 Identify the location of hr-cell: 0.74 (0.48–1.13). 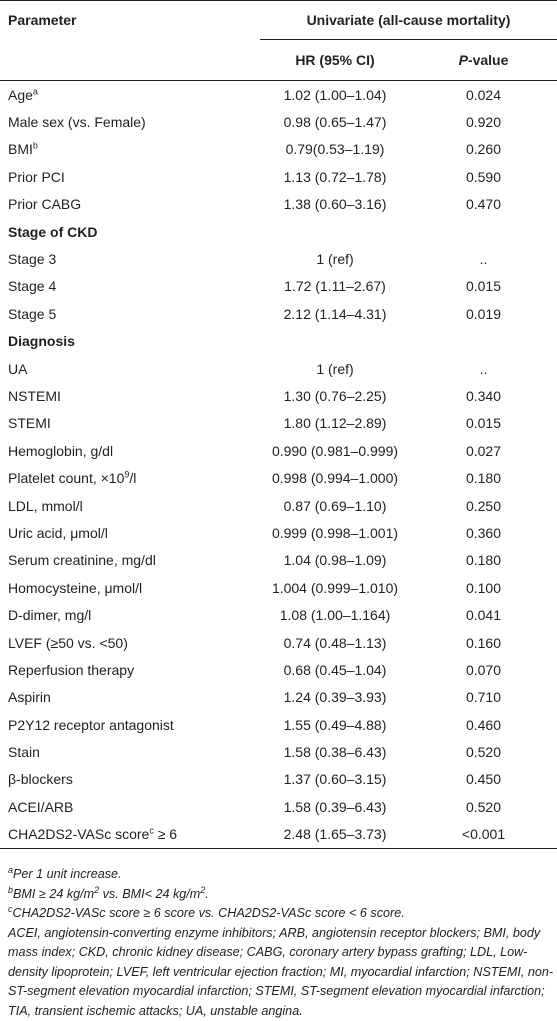
(335, 642).